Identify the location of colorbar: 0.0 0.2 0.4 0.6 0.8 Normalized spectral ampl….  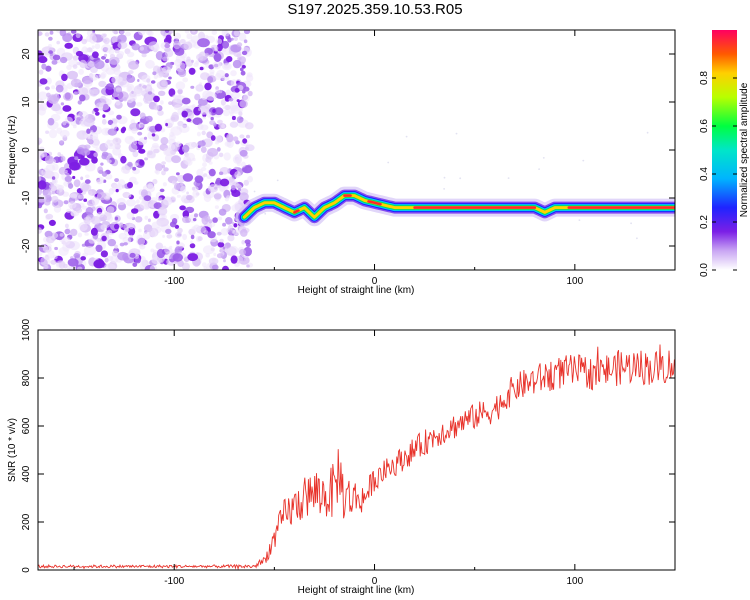
(724, 153).